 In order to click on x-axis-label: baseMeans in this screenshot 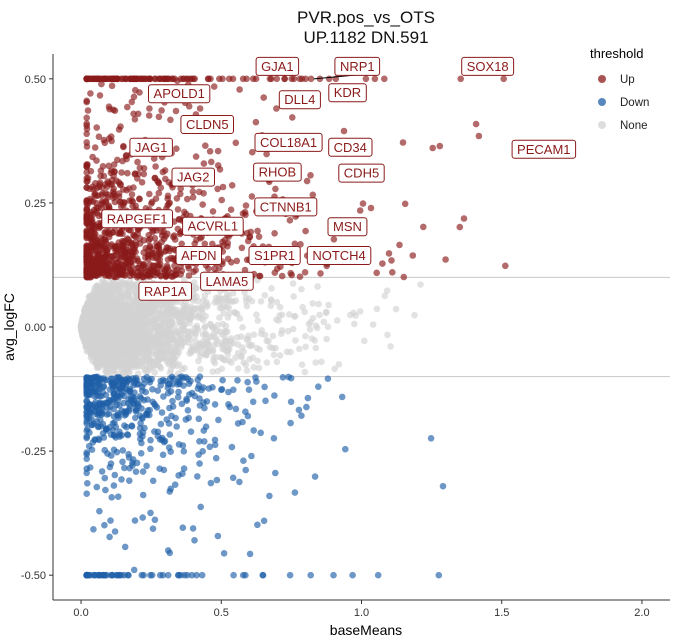, I will do `click(366, 630)`.